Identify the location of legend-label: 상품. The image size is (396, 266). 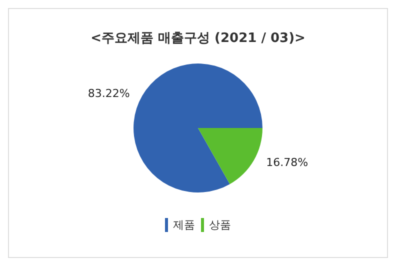
(220, 225).